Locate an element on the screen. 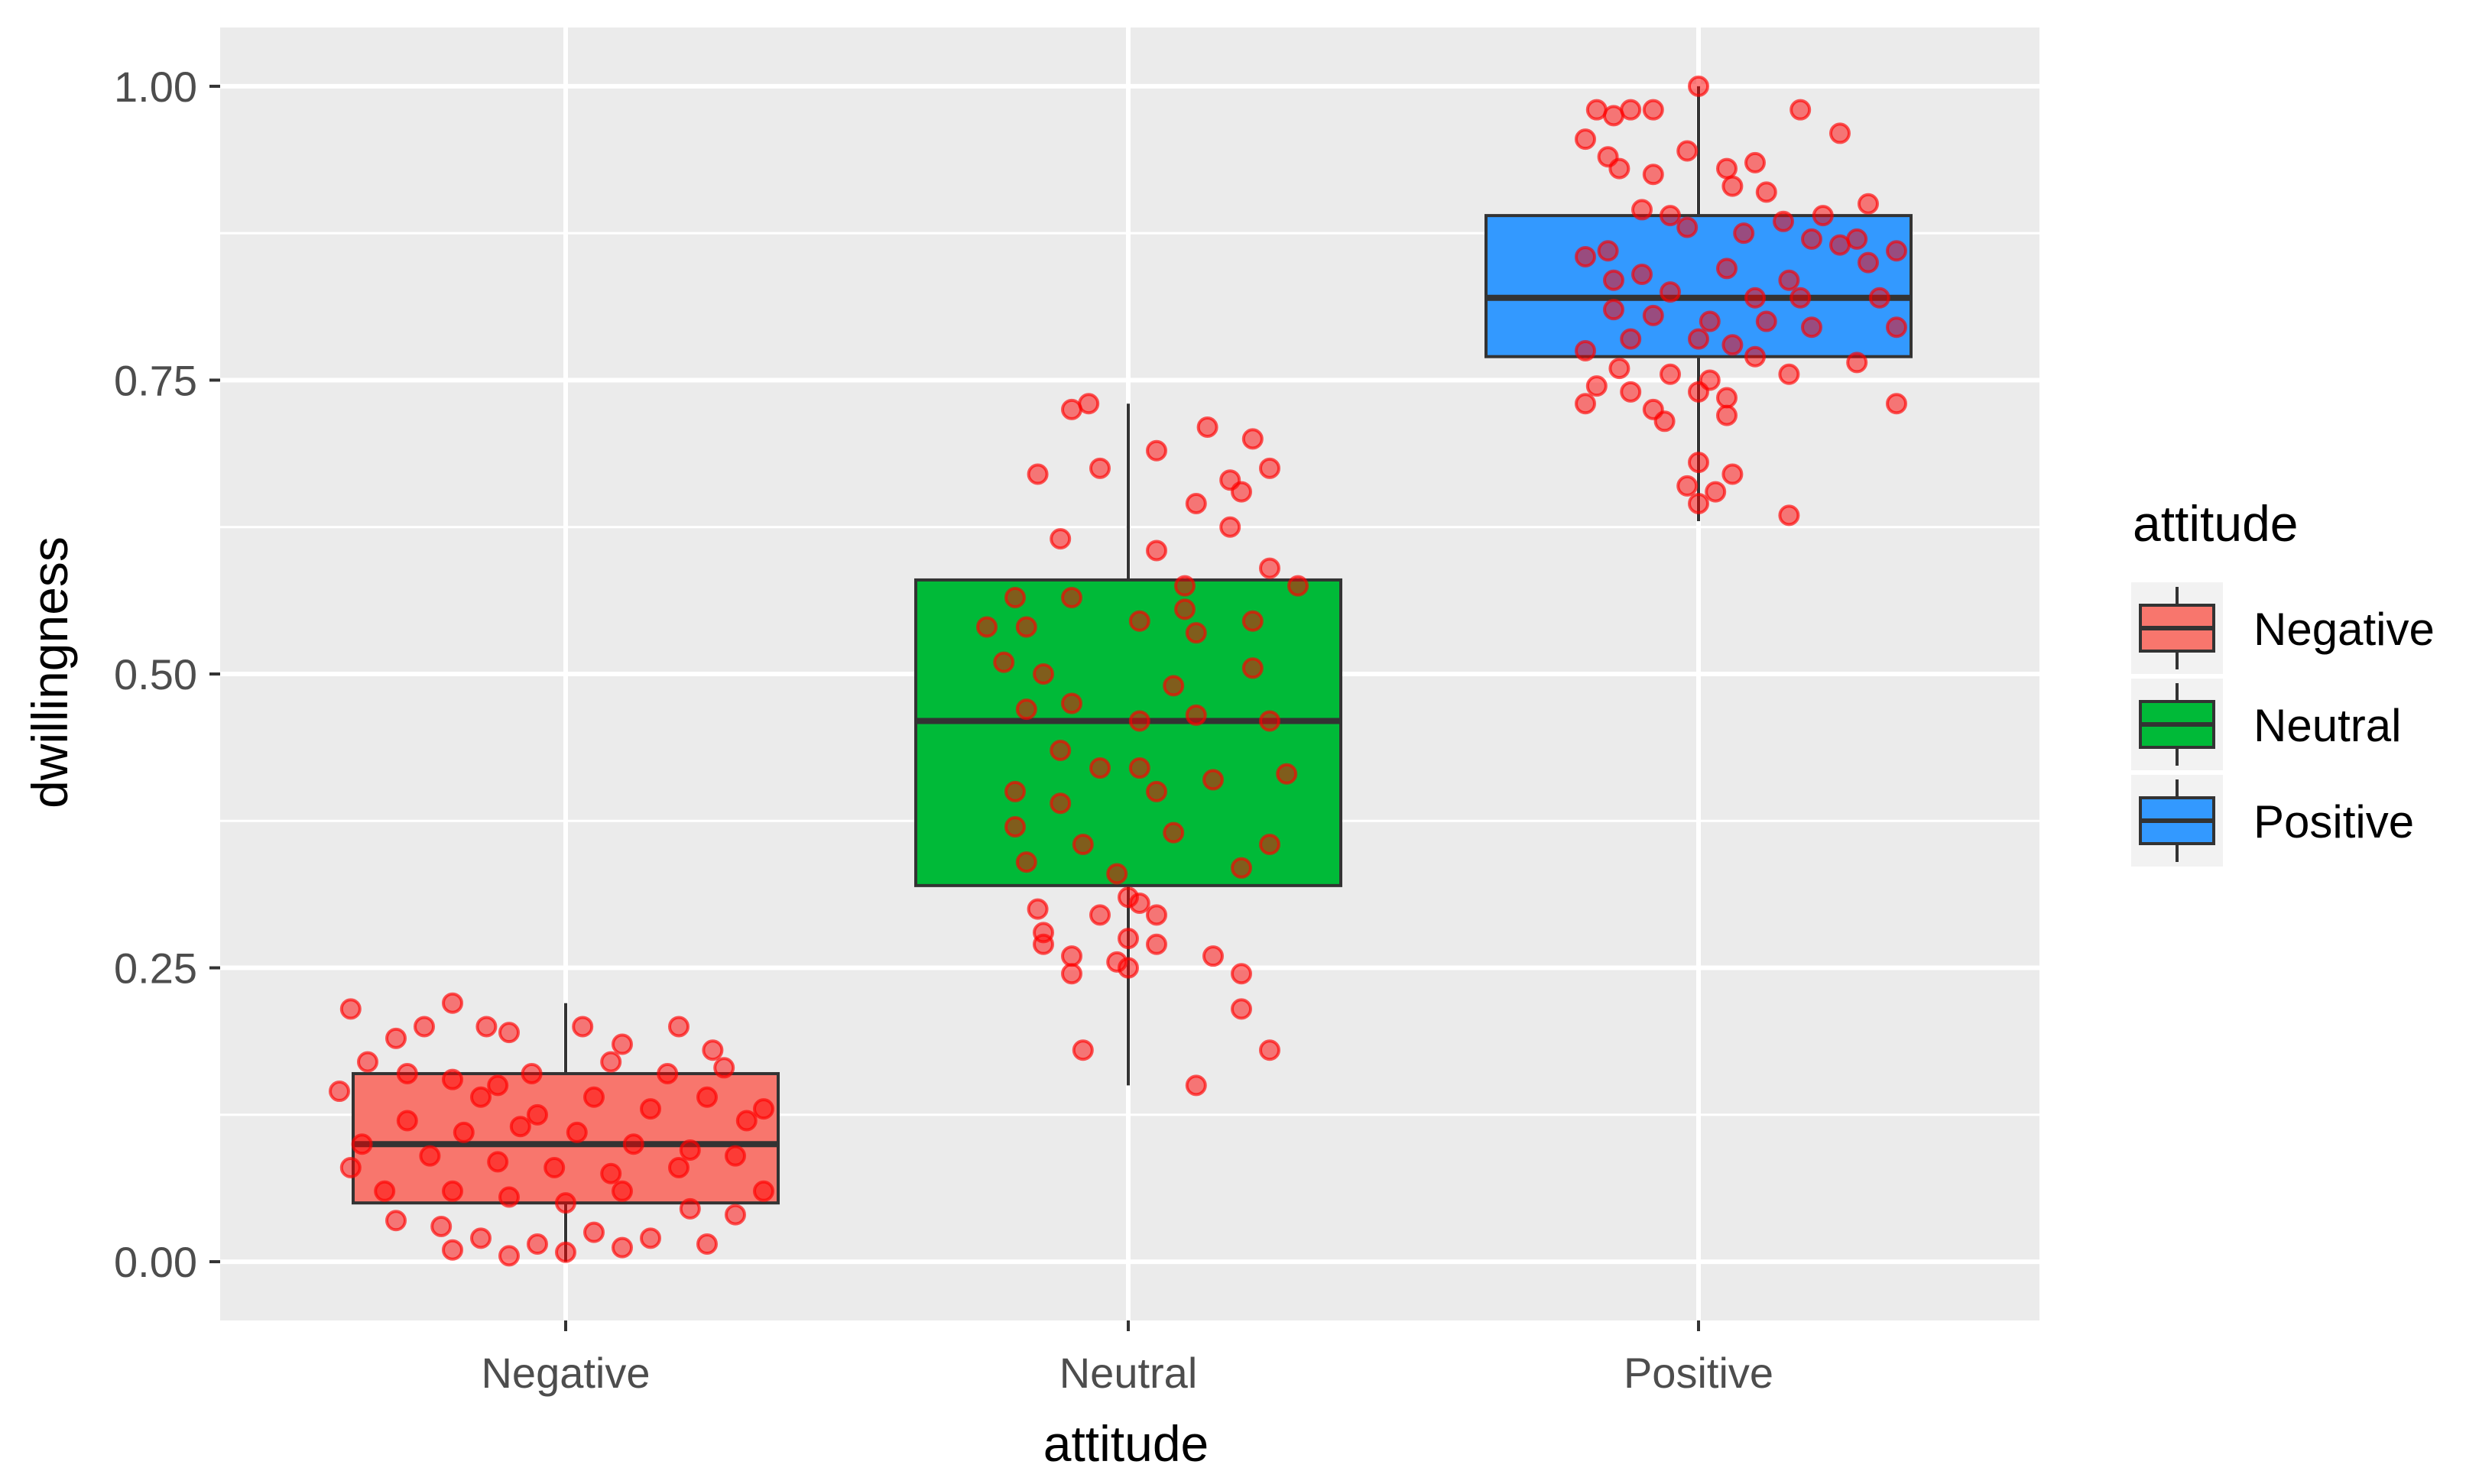 This screenshot has height=1484, width=2466. x-tick-label: Neutral is located at coordinates (1128, 1373).